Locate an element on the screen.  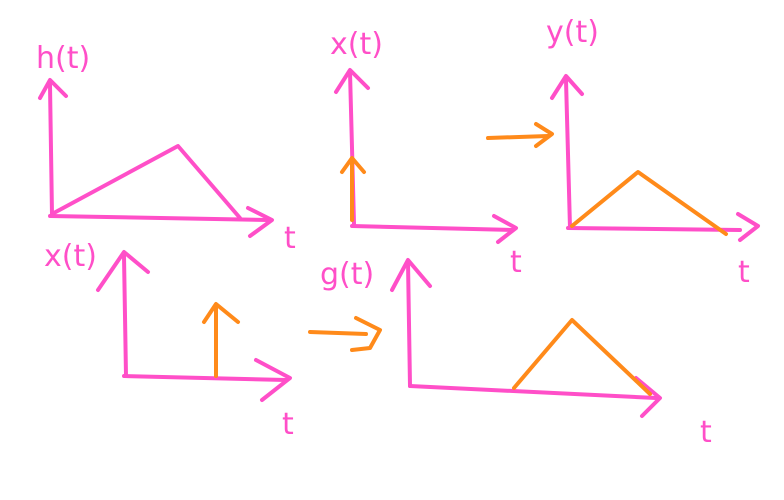
y-plot-y-label: y(t) is located at coordinates (572, 32).